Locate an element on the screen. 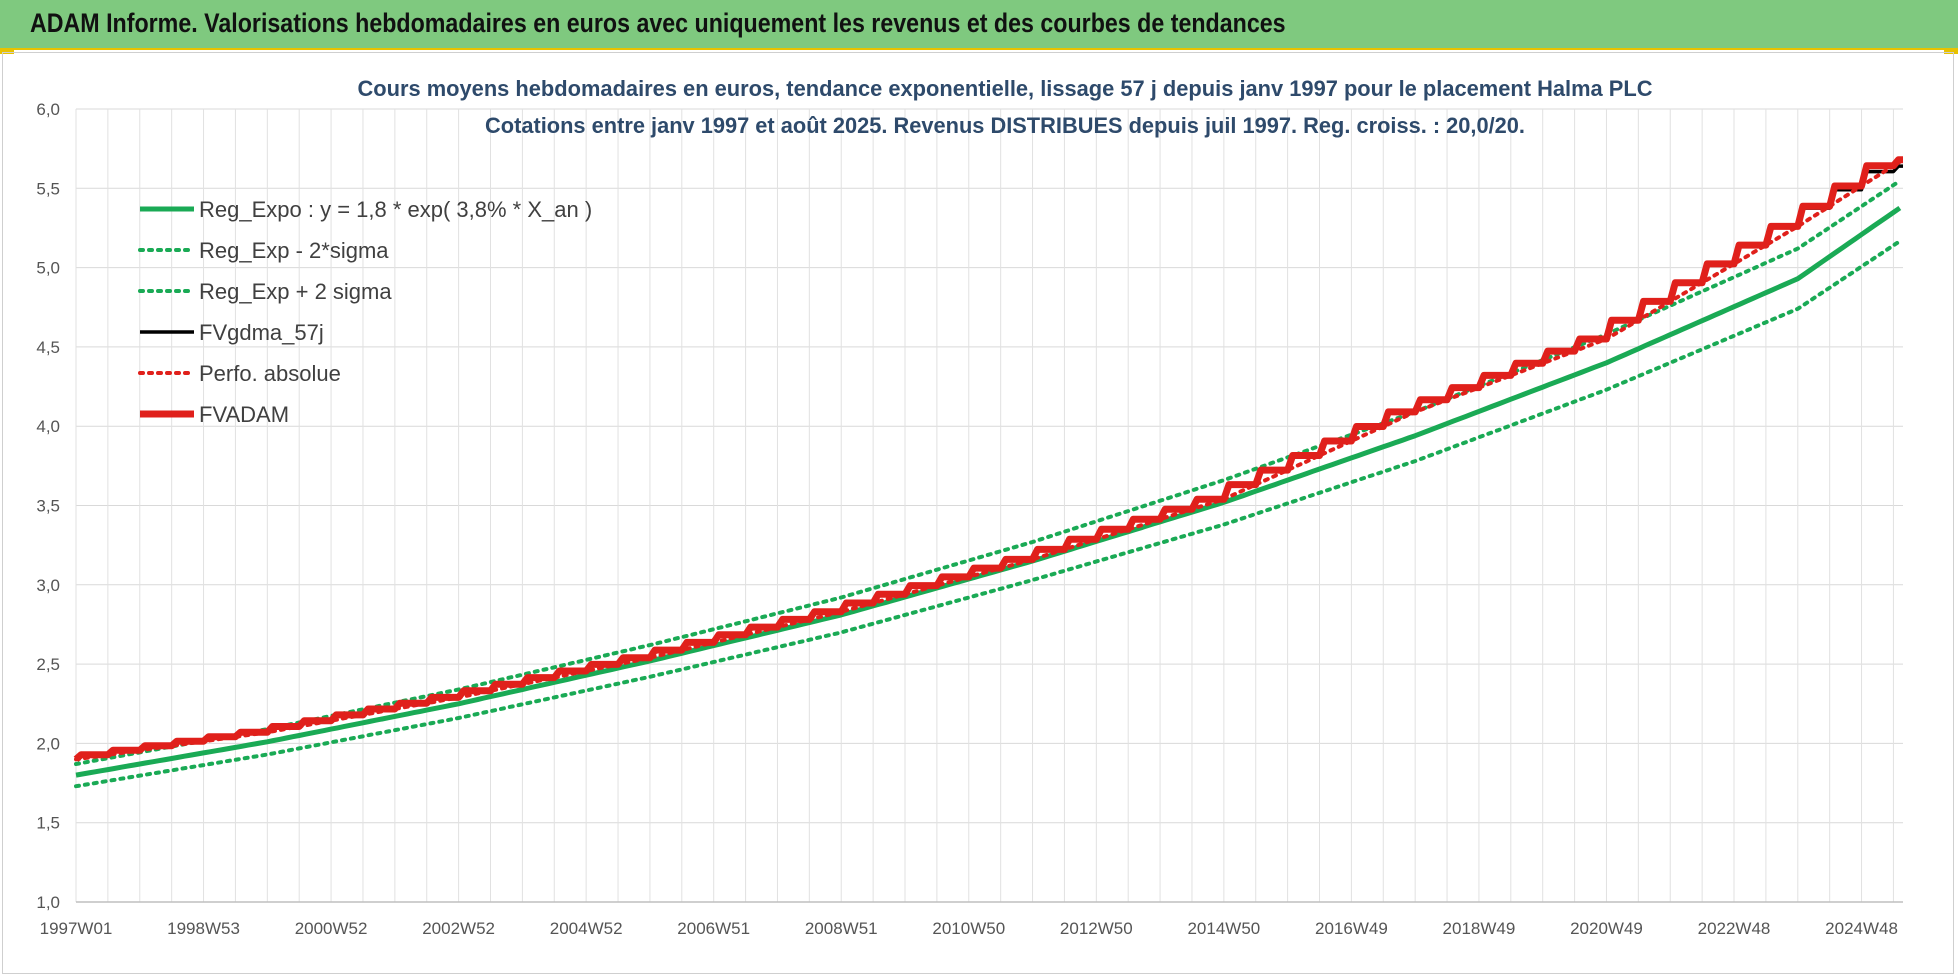 The width and height of the screenshot is (1958, 978). y-tick-label: 5,5 is located at coordinates (48, 188).